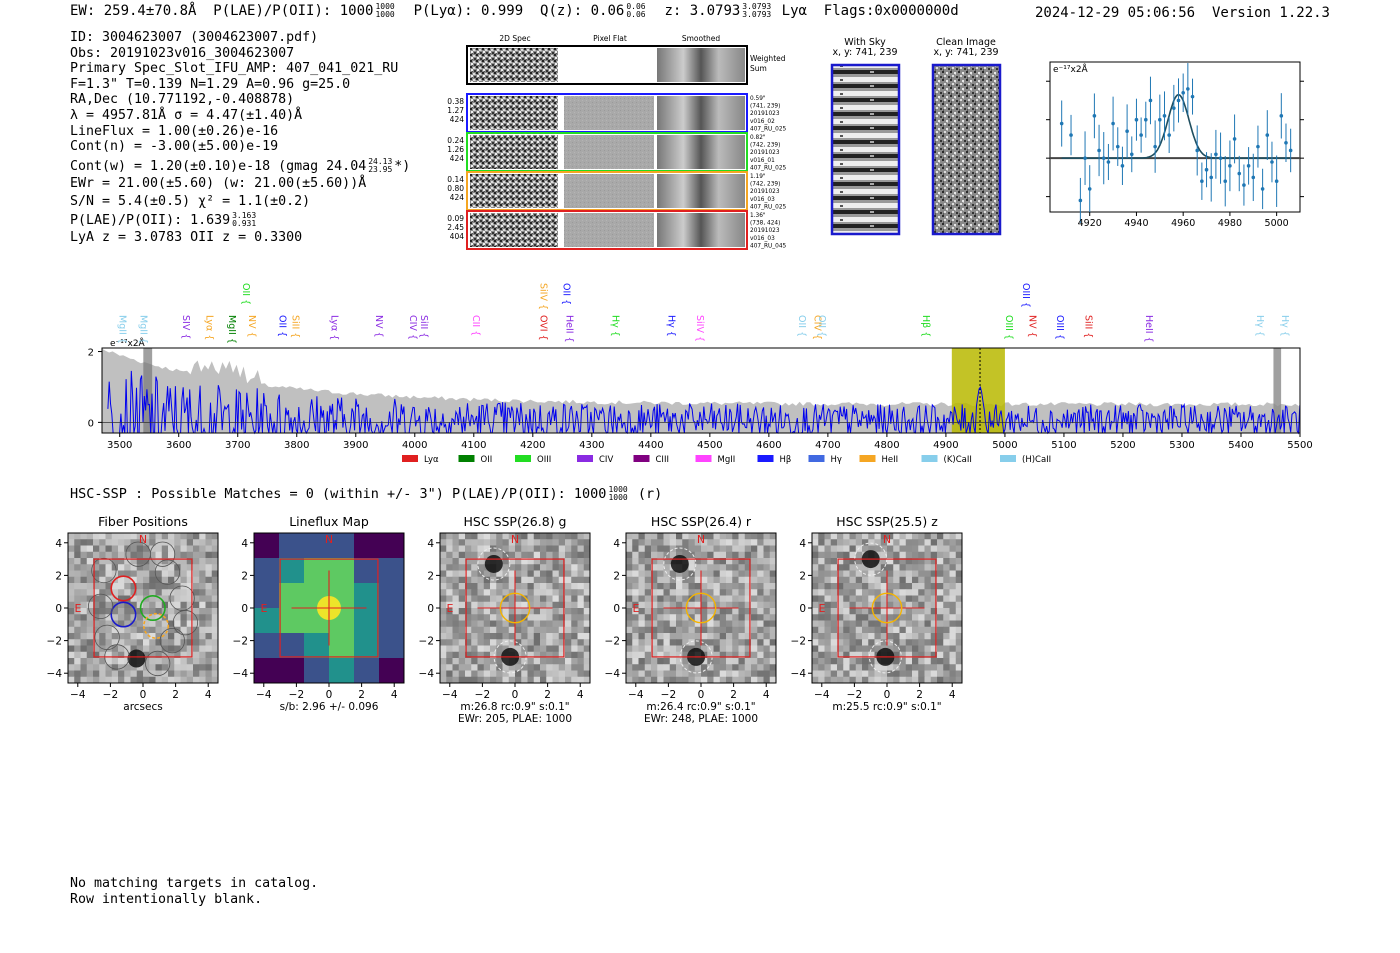 The width and height of the screenshot is (1400, 953). What do you see at coordinates (609, 230) in the screenshot?
I see `cutout-pixel-flat` at bounding box center [609, 230].